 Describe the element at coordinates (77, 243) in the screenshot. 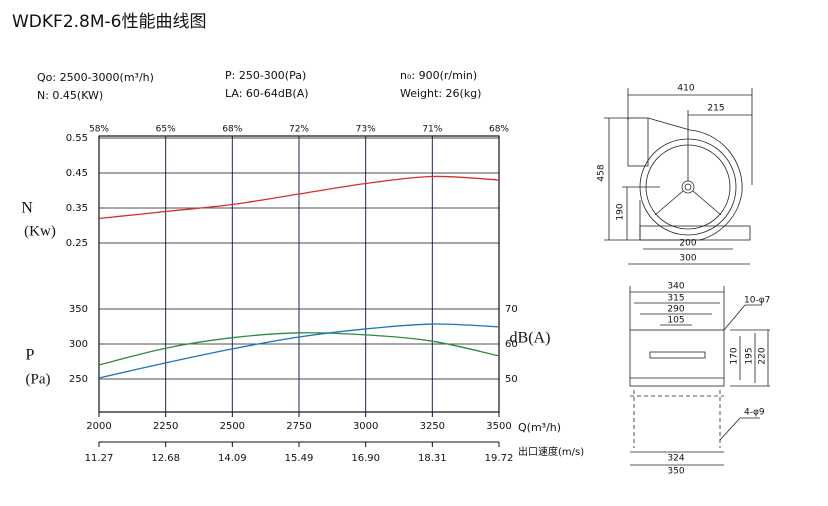

I see `y-tick-label: 0.25` at that location.